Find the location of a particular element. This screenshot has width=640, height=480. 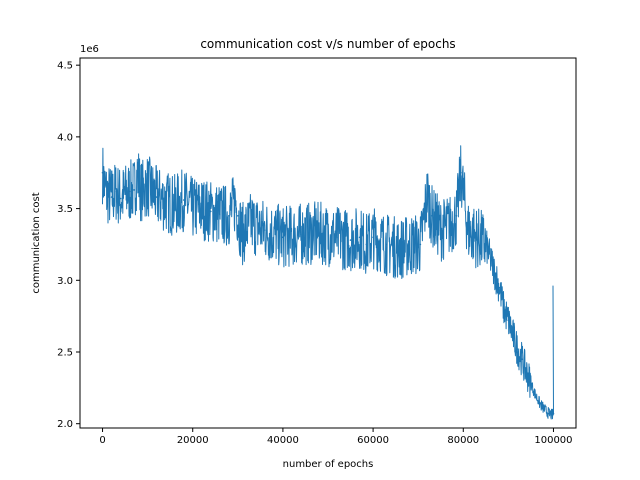

x-tick-label: 80000 is located at coordinates (463, 440).